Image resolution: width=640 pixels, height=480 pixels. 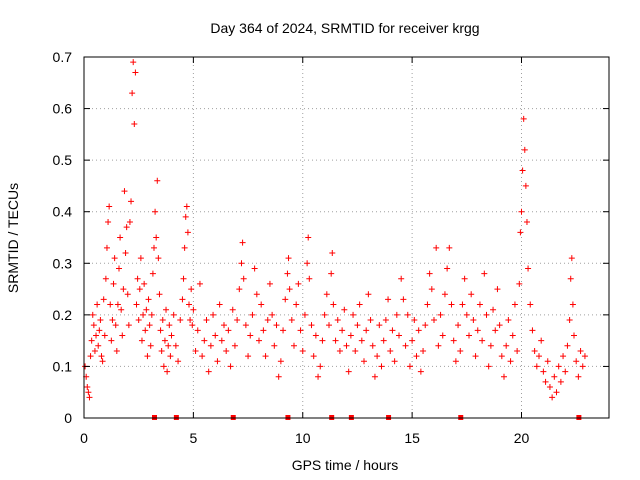 I want to click on x-tick-label: 15, so click(x=412, y=438).